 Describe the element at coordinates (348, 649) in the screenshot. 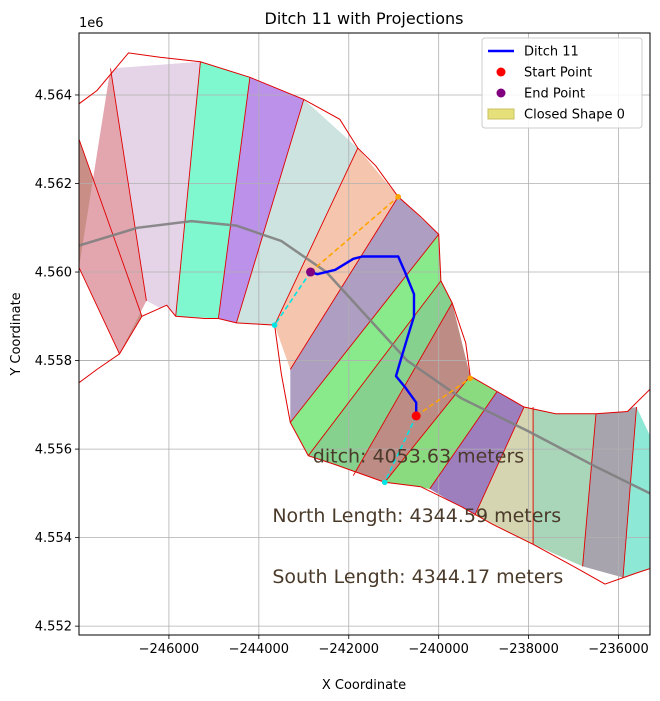

I see `x-tick-label-2: −242000` at that location.